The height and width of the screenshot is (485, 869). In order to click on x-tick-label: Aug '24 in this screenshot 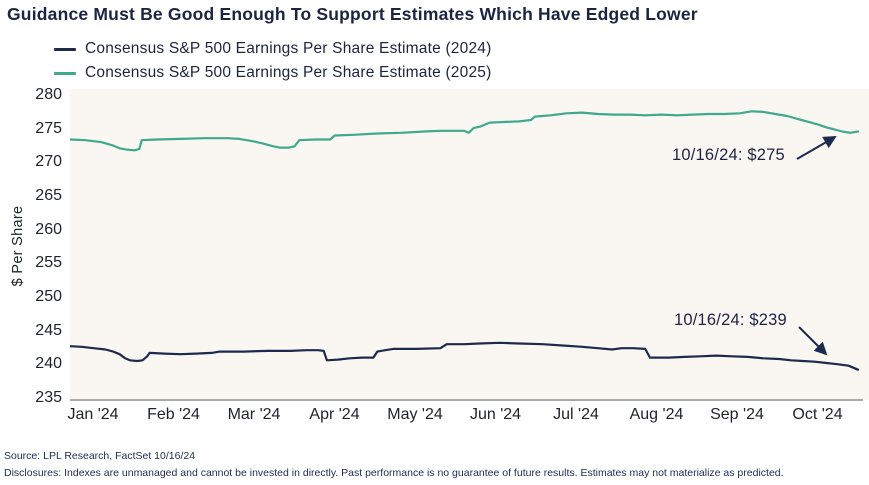, I will do `click(656, 414)`.